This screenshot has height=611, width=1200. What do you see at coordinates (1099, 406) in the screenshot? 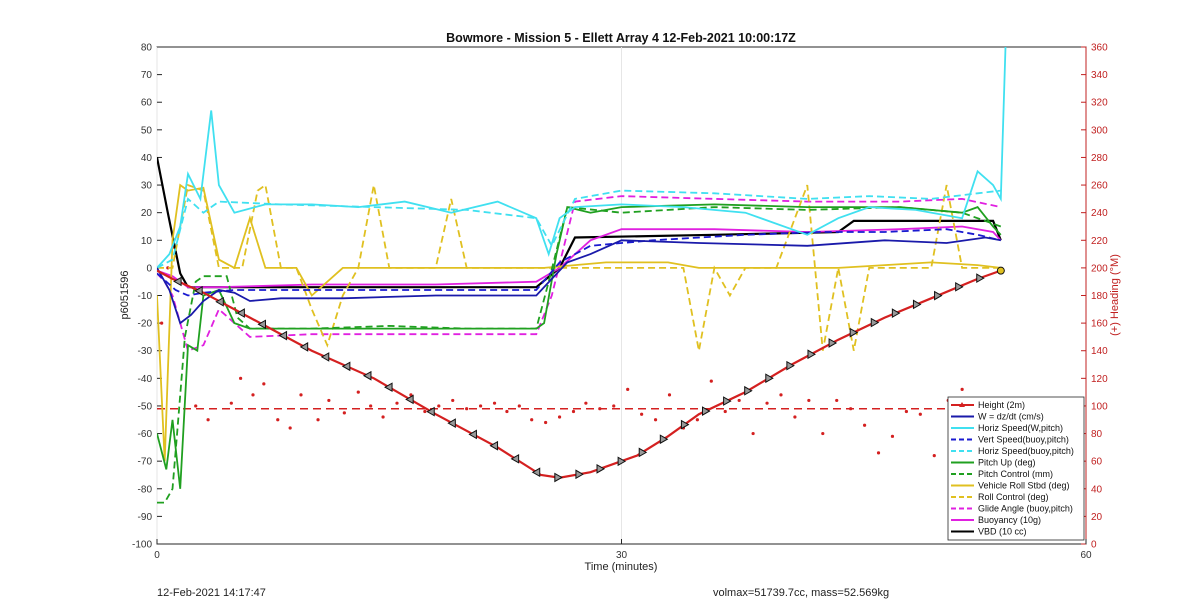
I see `y2-tick-label: 100` at bounding box center [1099, 406].